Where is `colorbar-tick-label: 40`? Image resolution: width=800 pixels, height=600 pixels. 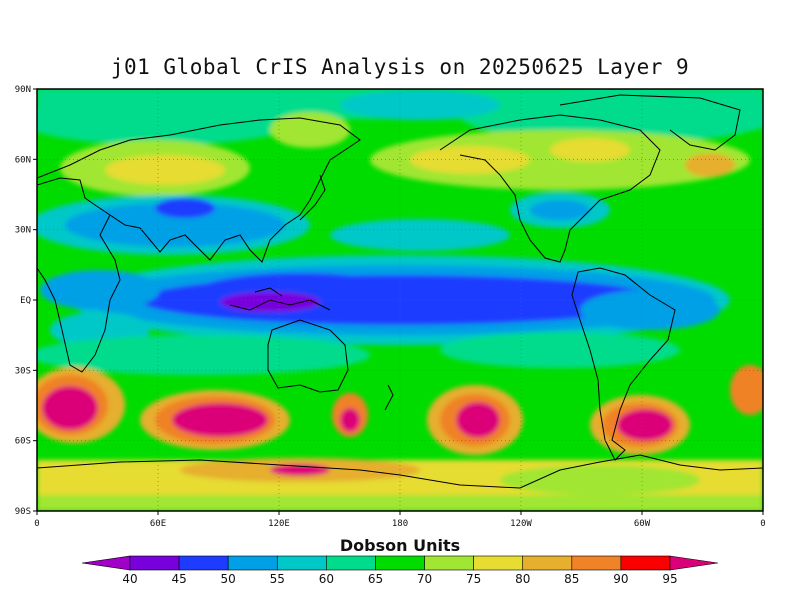
colorbar-tick-label: 40 is located at coordinates (129, 579).